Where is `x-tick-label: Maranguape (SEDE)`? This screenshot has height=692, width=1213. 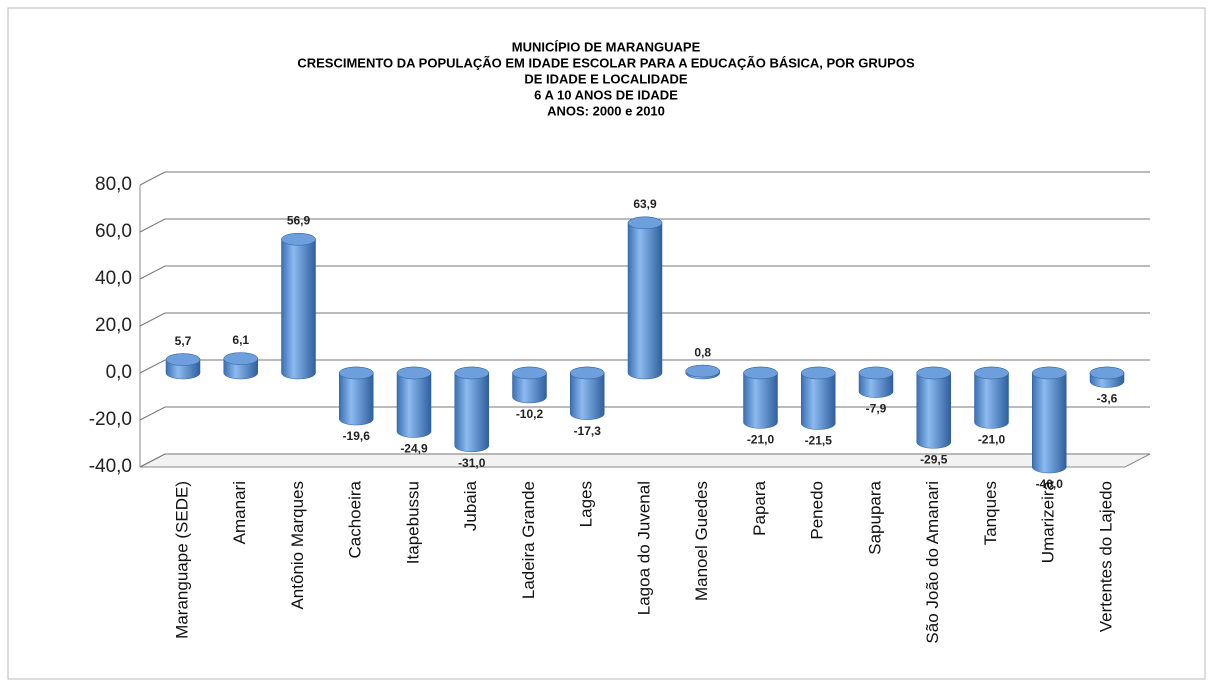
x-tick-label: Maranguape (SEDE) is located at coordinates (181, 560).